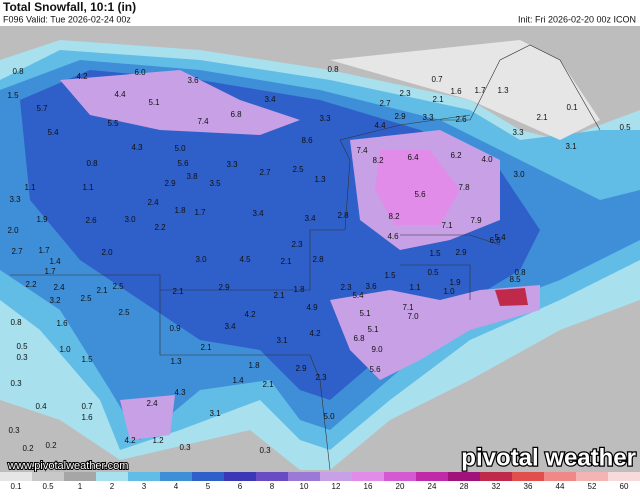  Describe the element at coordinates (176, 486) in the screenshot. I see `colorbar-label: 4` at that location.